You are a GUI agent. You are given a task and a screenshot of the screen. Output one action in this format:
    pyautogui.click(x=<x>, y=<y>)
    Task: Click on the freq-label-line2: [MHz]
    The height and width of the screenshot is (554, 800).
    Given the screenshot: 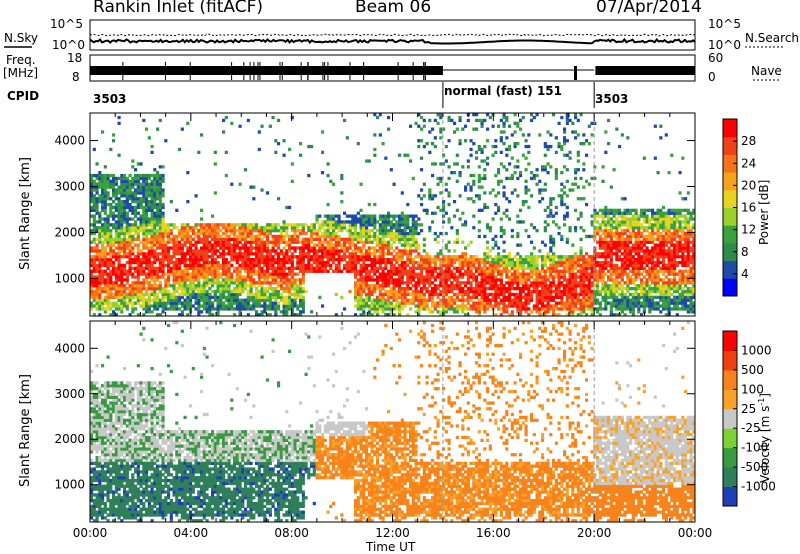 What is the action you would take?
    pyautogui.click(x=21, y=73)
    